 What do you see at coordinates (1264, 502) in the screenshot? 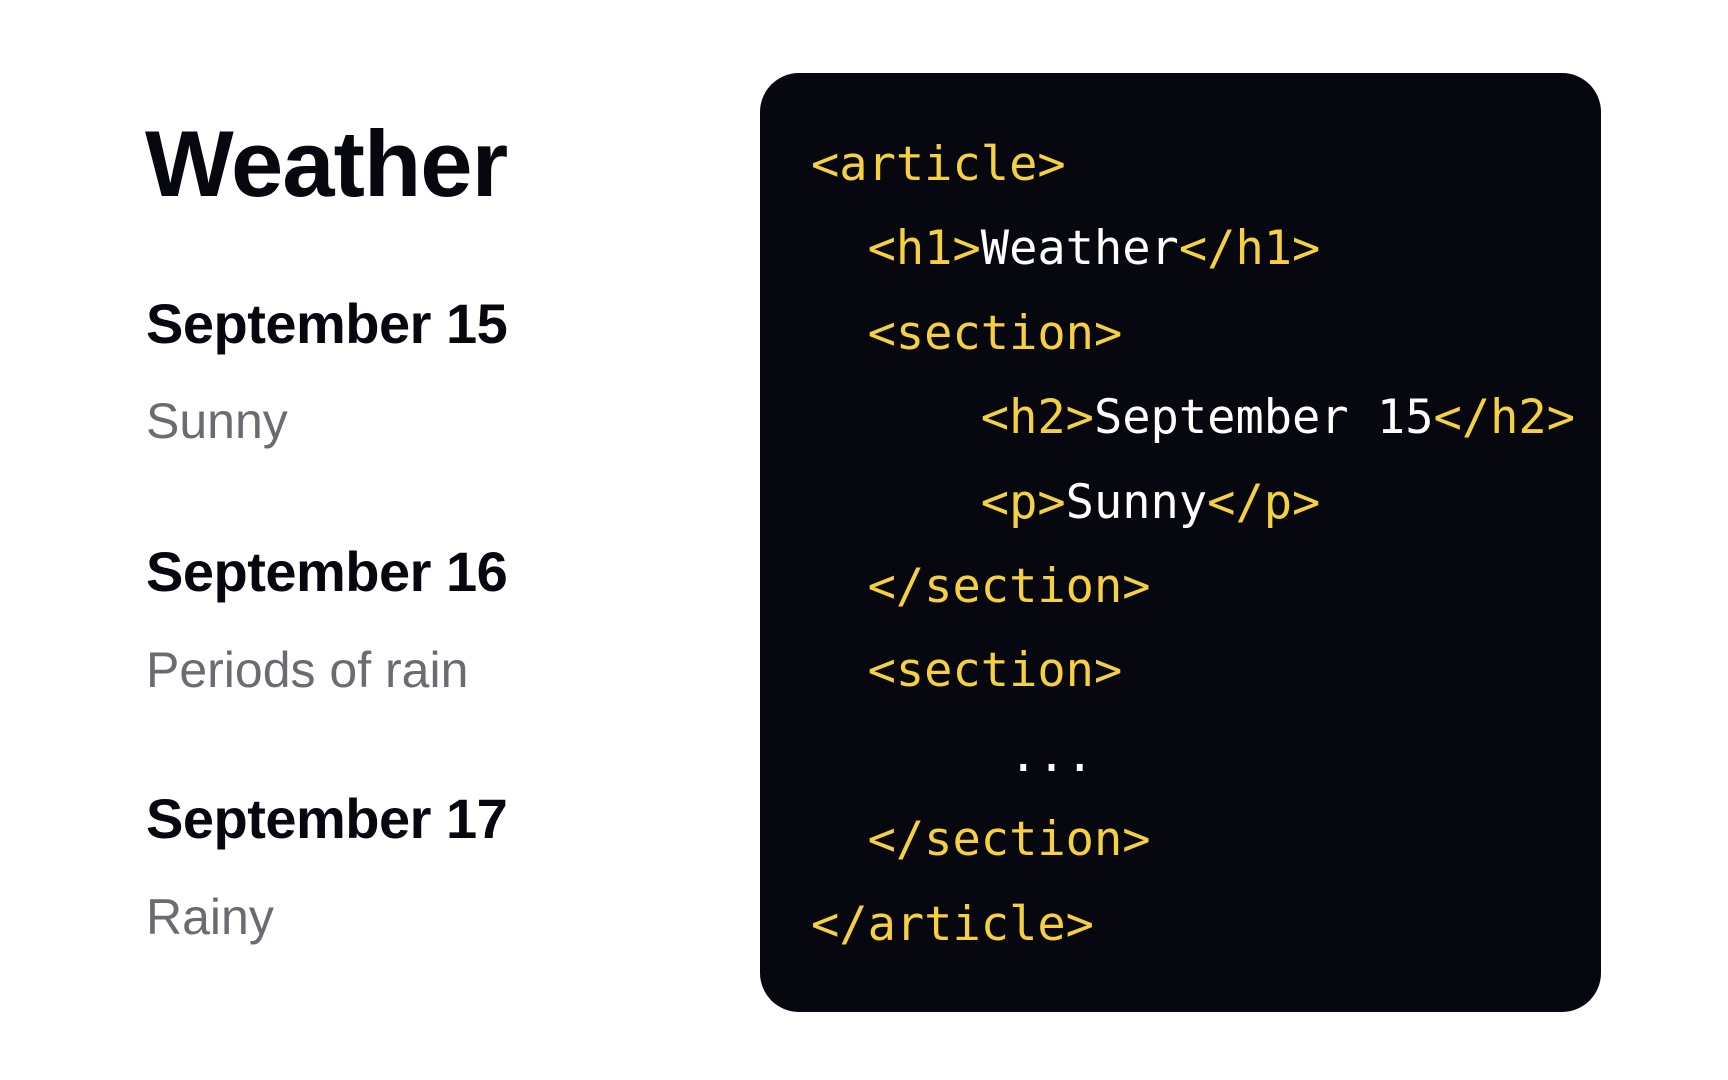
I see `code-tag: </p>` at bounding box center [1264, 502].